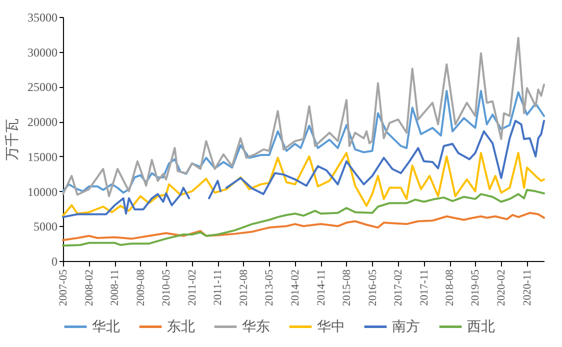  I want to click on y-tick-label: 0, so click(55, 261).